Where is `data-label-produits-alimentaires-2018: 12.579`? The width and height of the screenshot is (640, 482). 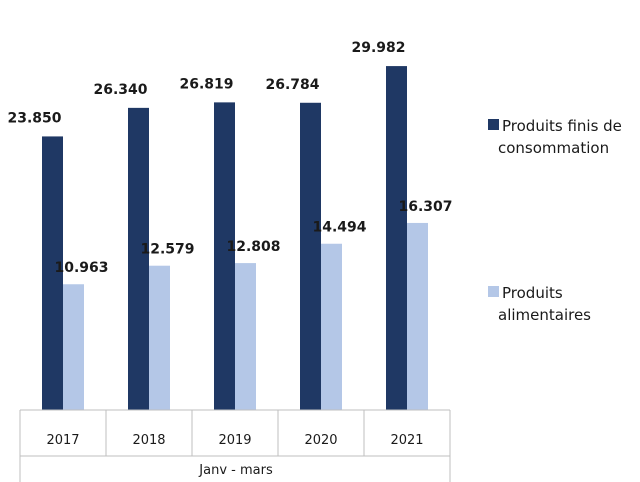 data-label-produits-alimentaires-2018: 12.579 is located at coordinates (167, 250).